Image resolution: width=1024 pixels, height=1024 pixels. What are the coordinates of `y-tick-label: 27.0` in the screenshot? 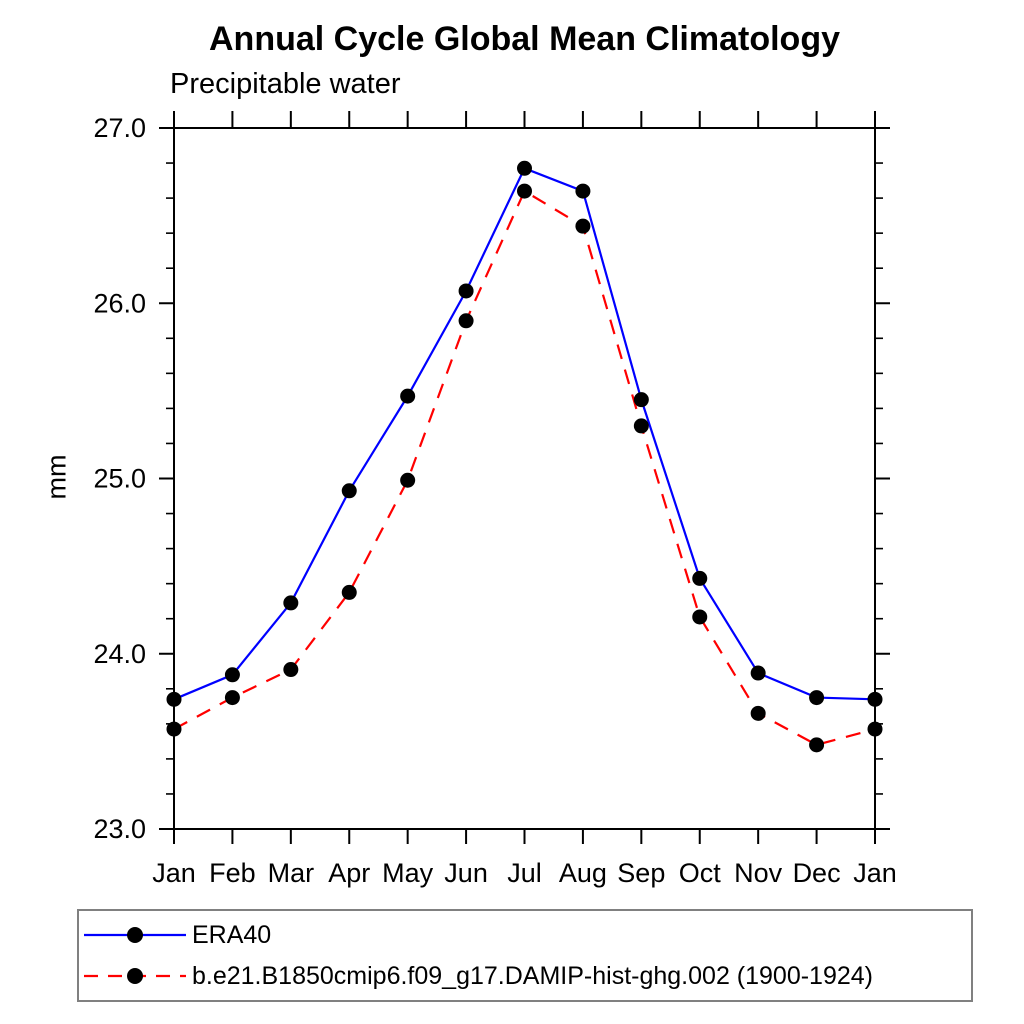 It's located at (119, 128).